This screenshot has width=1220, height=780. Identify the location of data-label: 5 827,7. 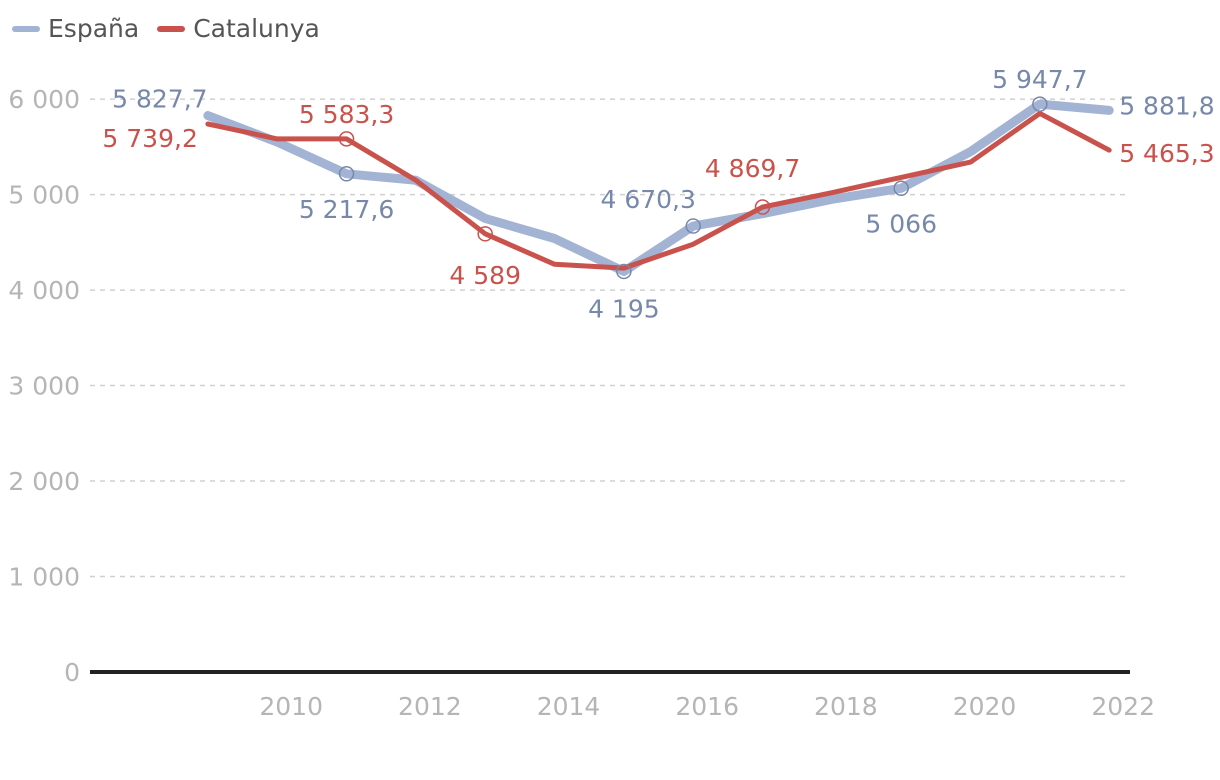
(159, 99).